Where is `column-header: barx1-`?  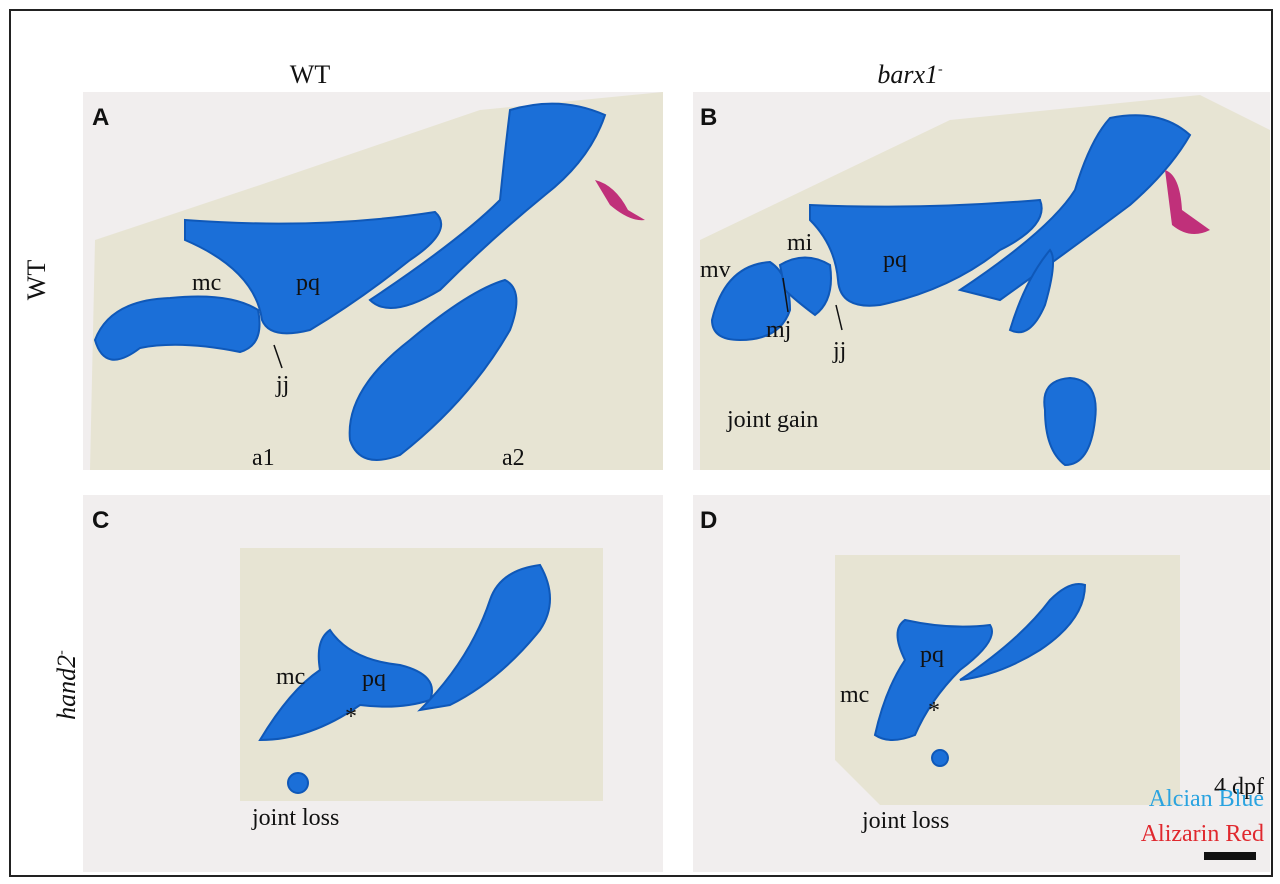 column-header: barx1- is located at coordinates (910, 74).